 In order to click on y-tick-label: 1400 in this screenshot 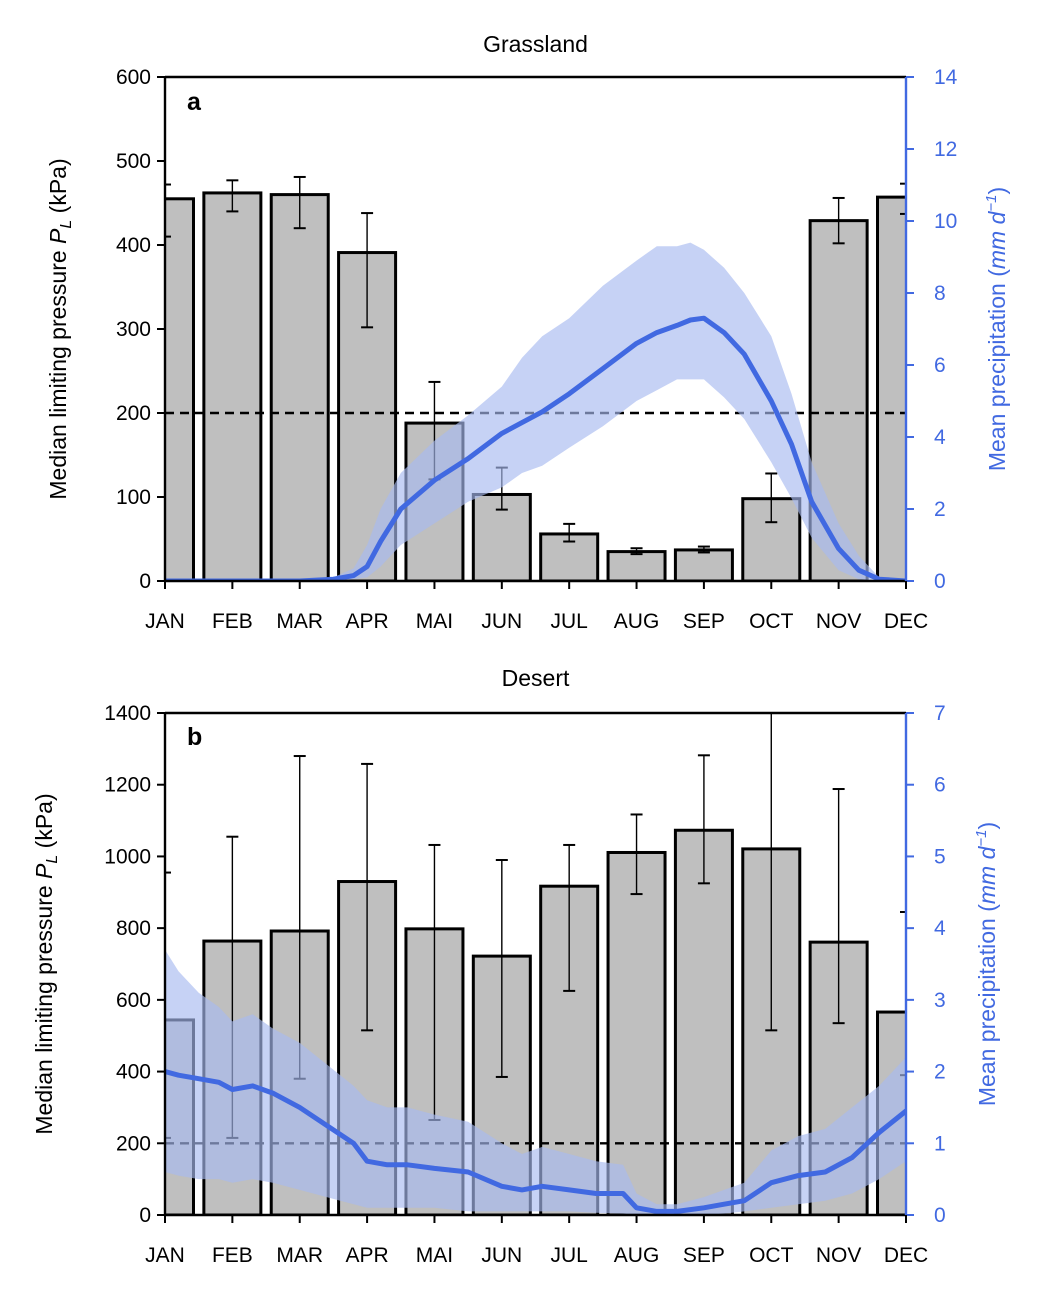, I will do `click(127, 713)`.